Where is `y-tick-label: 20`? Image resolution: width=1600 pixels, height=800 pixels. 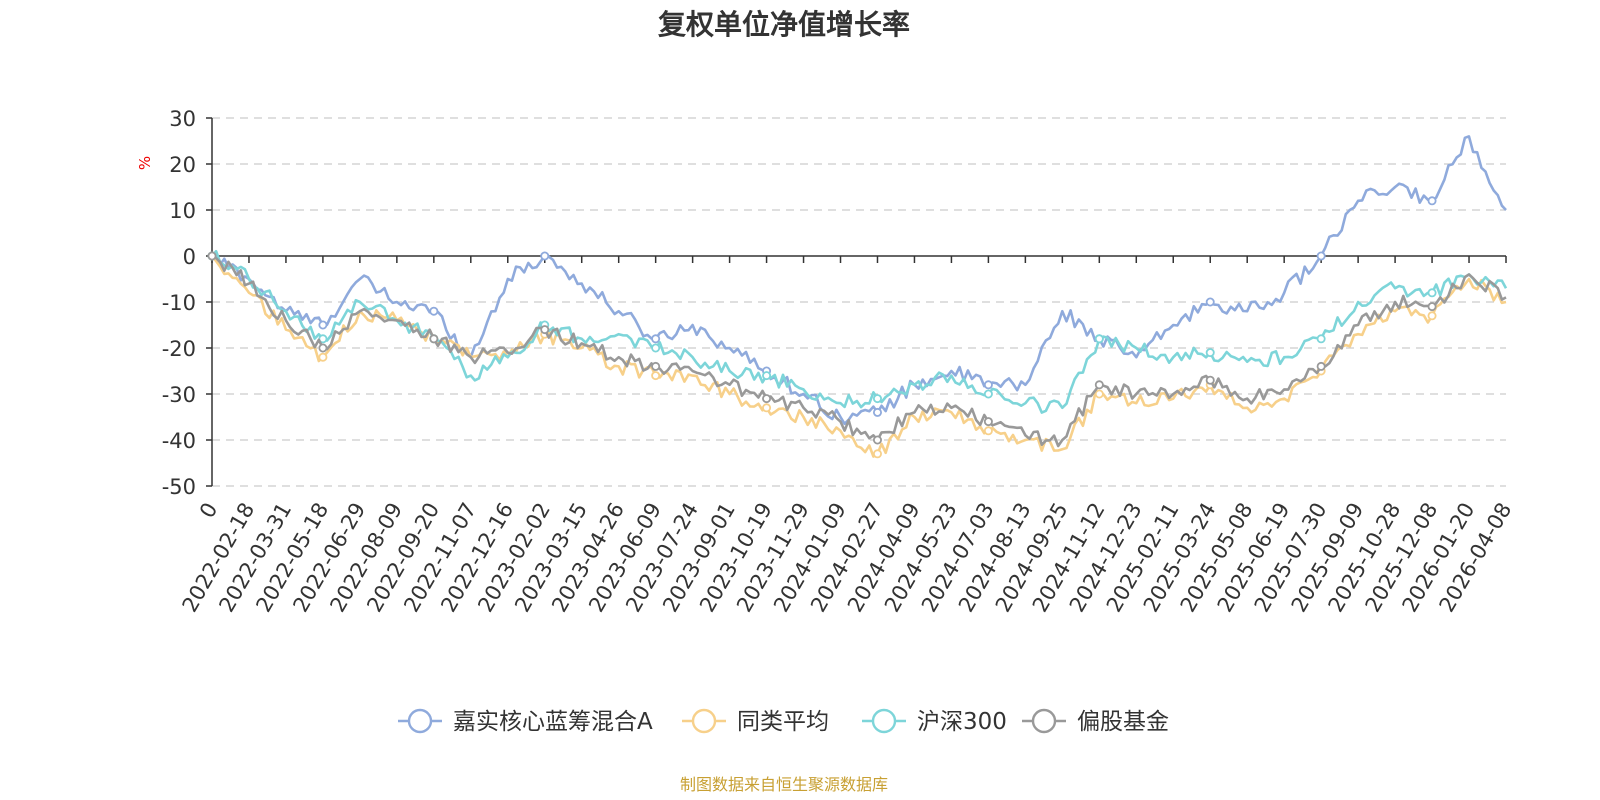
y-tick-label: 20 is located at coordinates (182, 165).